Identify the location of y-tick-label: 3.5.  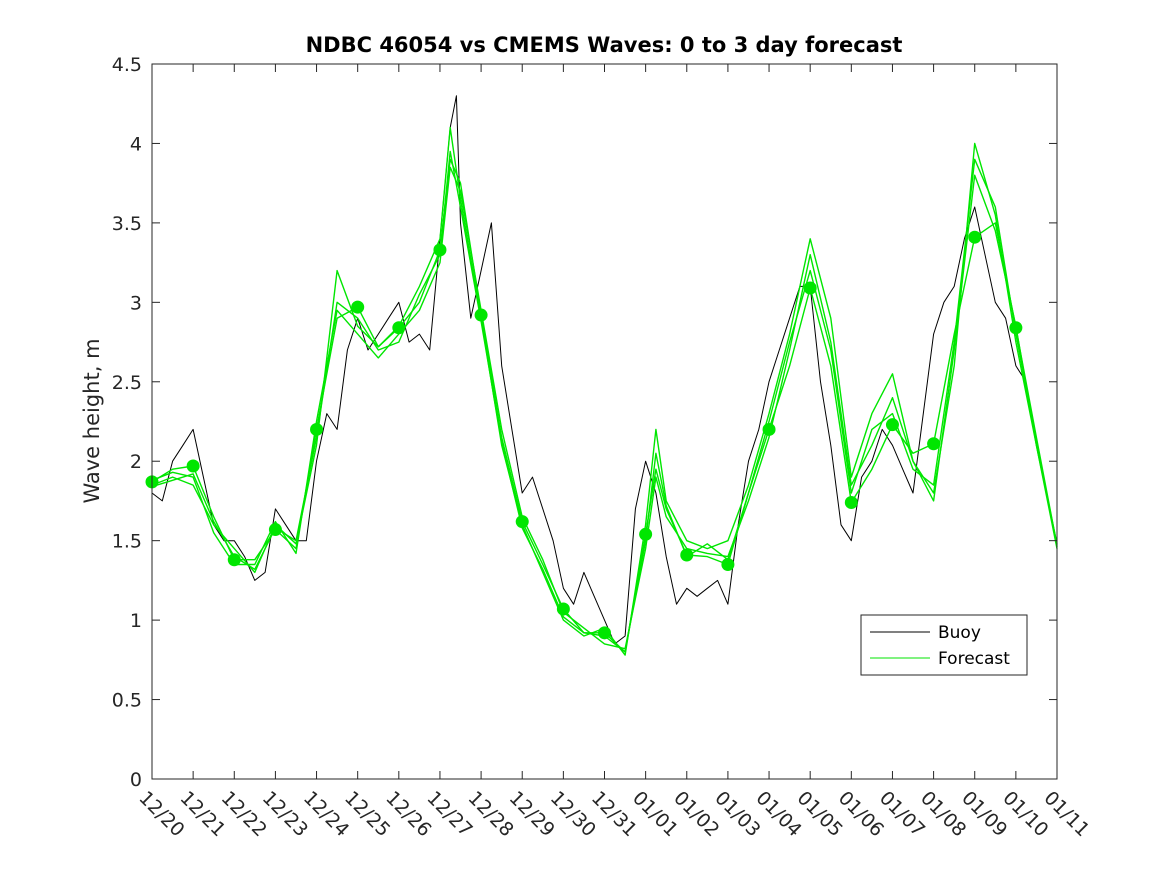
(127, 224).